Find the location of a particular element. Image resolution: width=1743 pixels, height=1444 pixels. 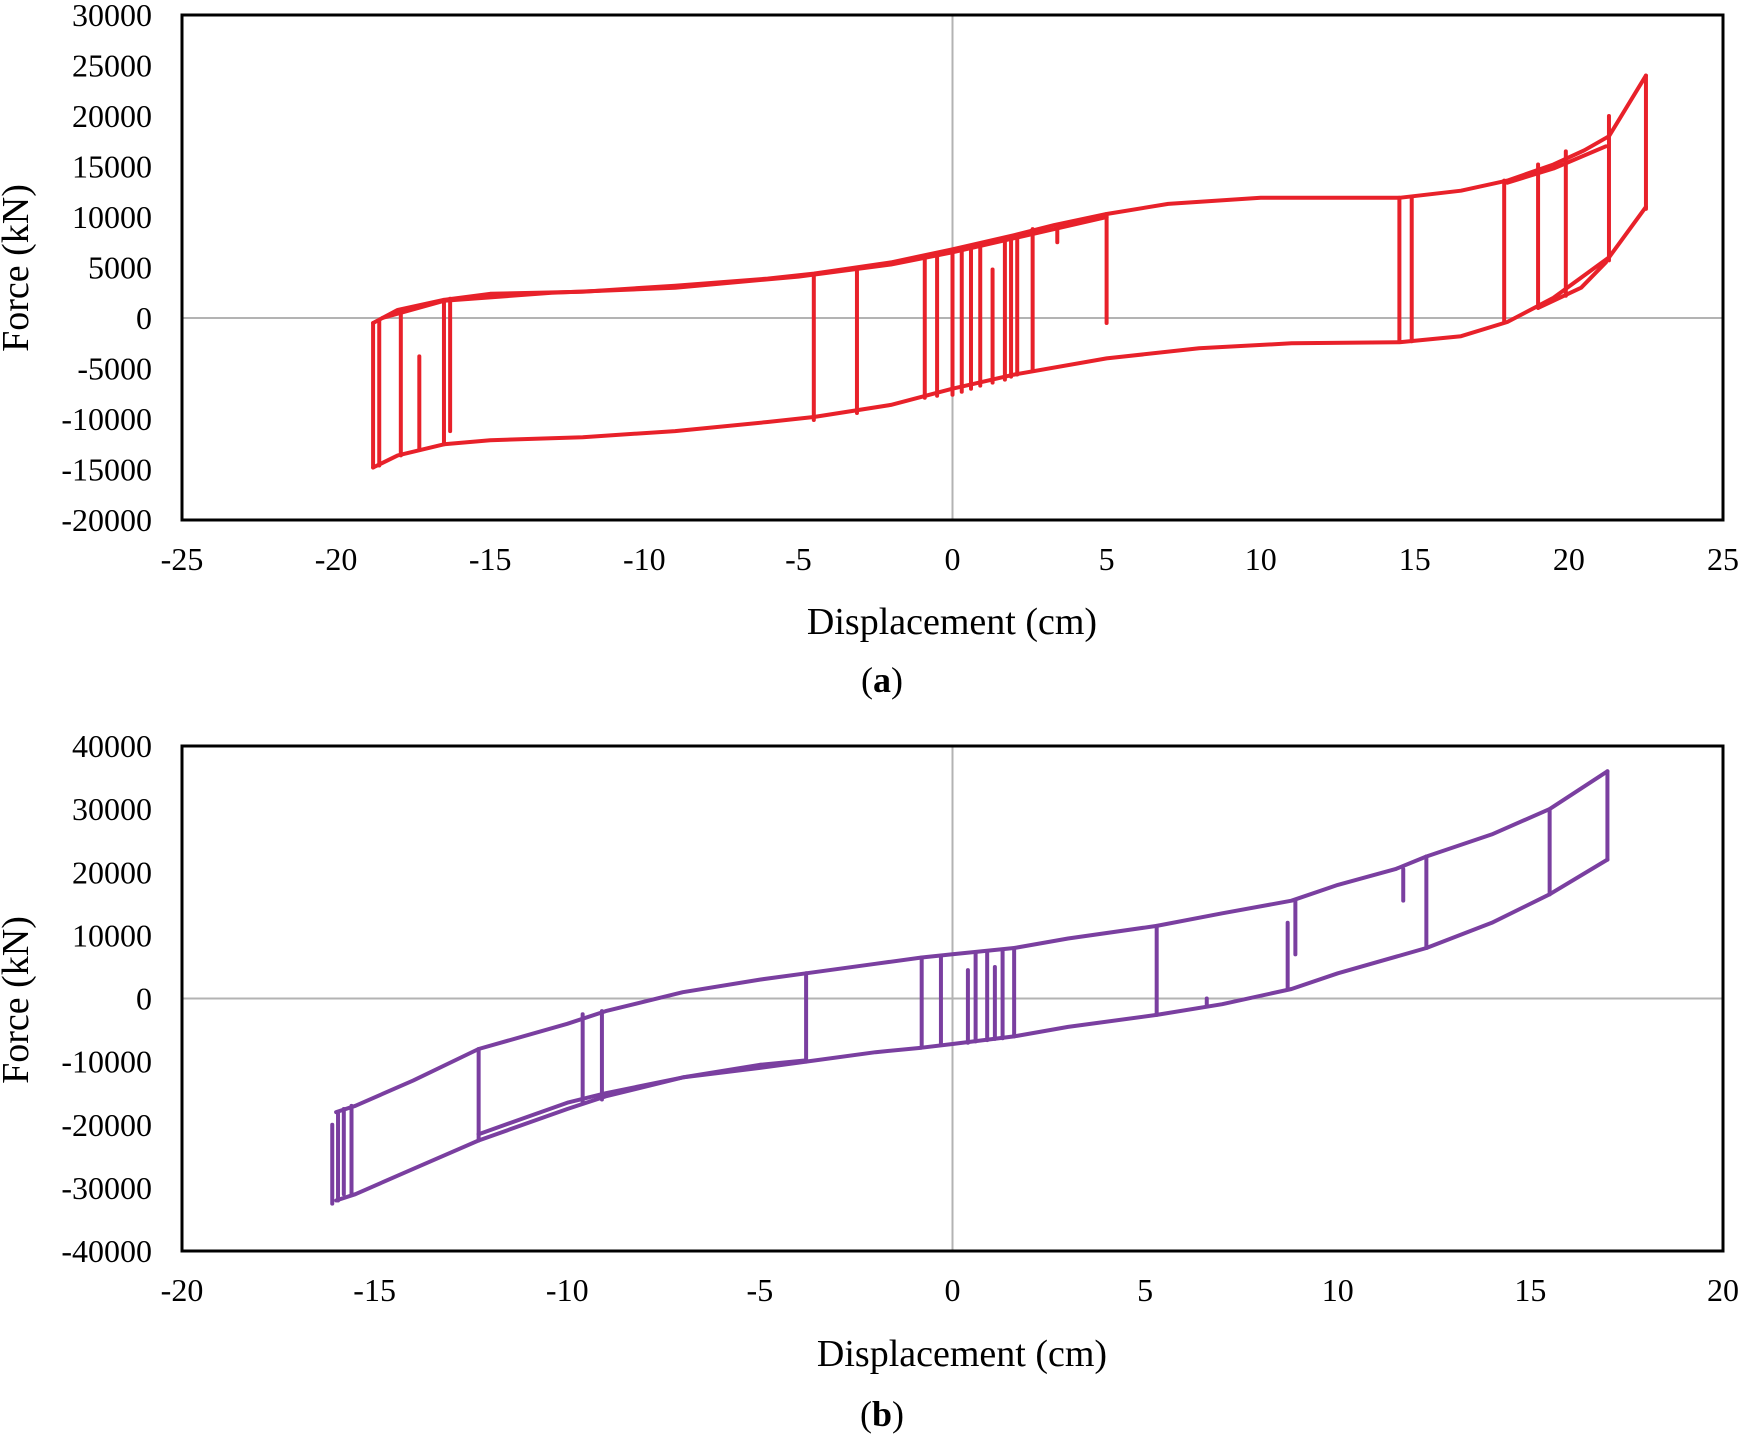

panel-b-label: (b) is located at coordinates (882, 1414).